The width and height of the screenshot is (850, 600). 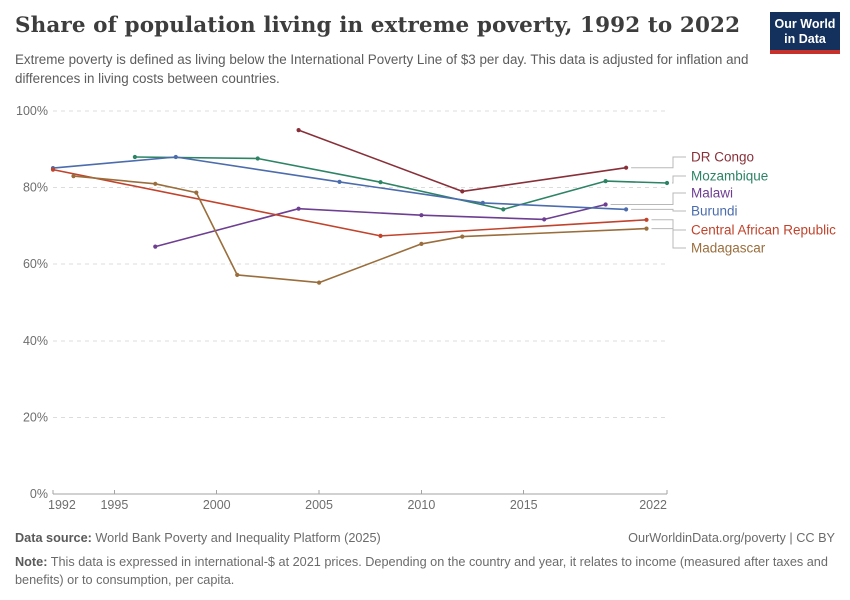 I want to click on label-connector-dr-congo, so click(x=658, y=162).